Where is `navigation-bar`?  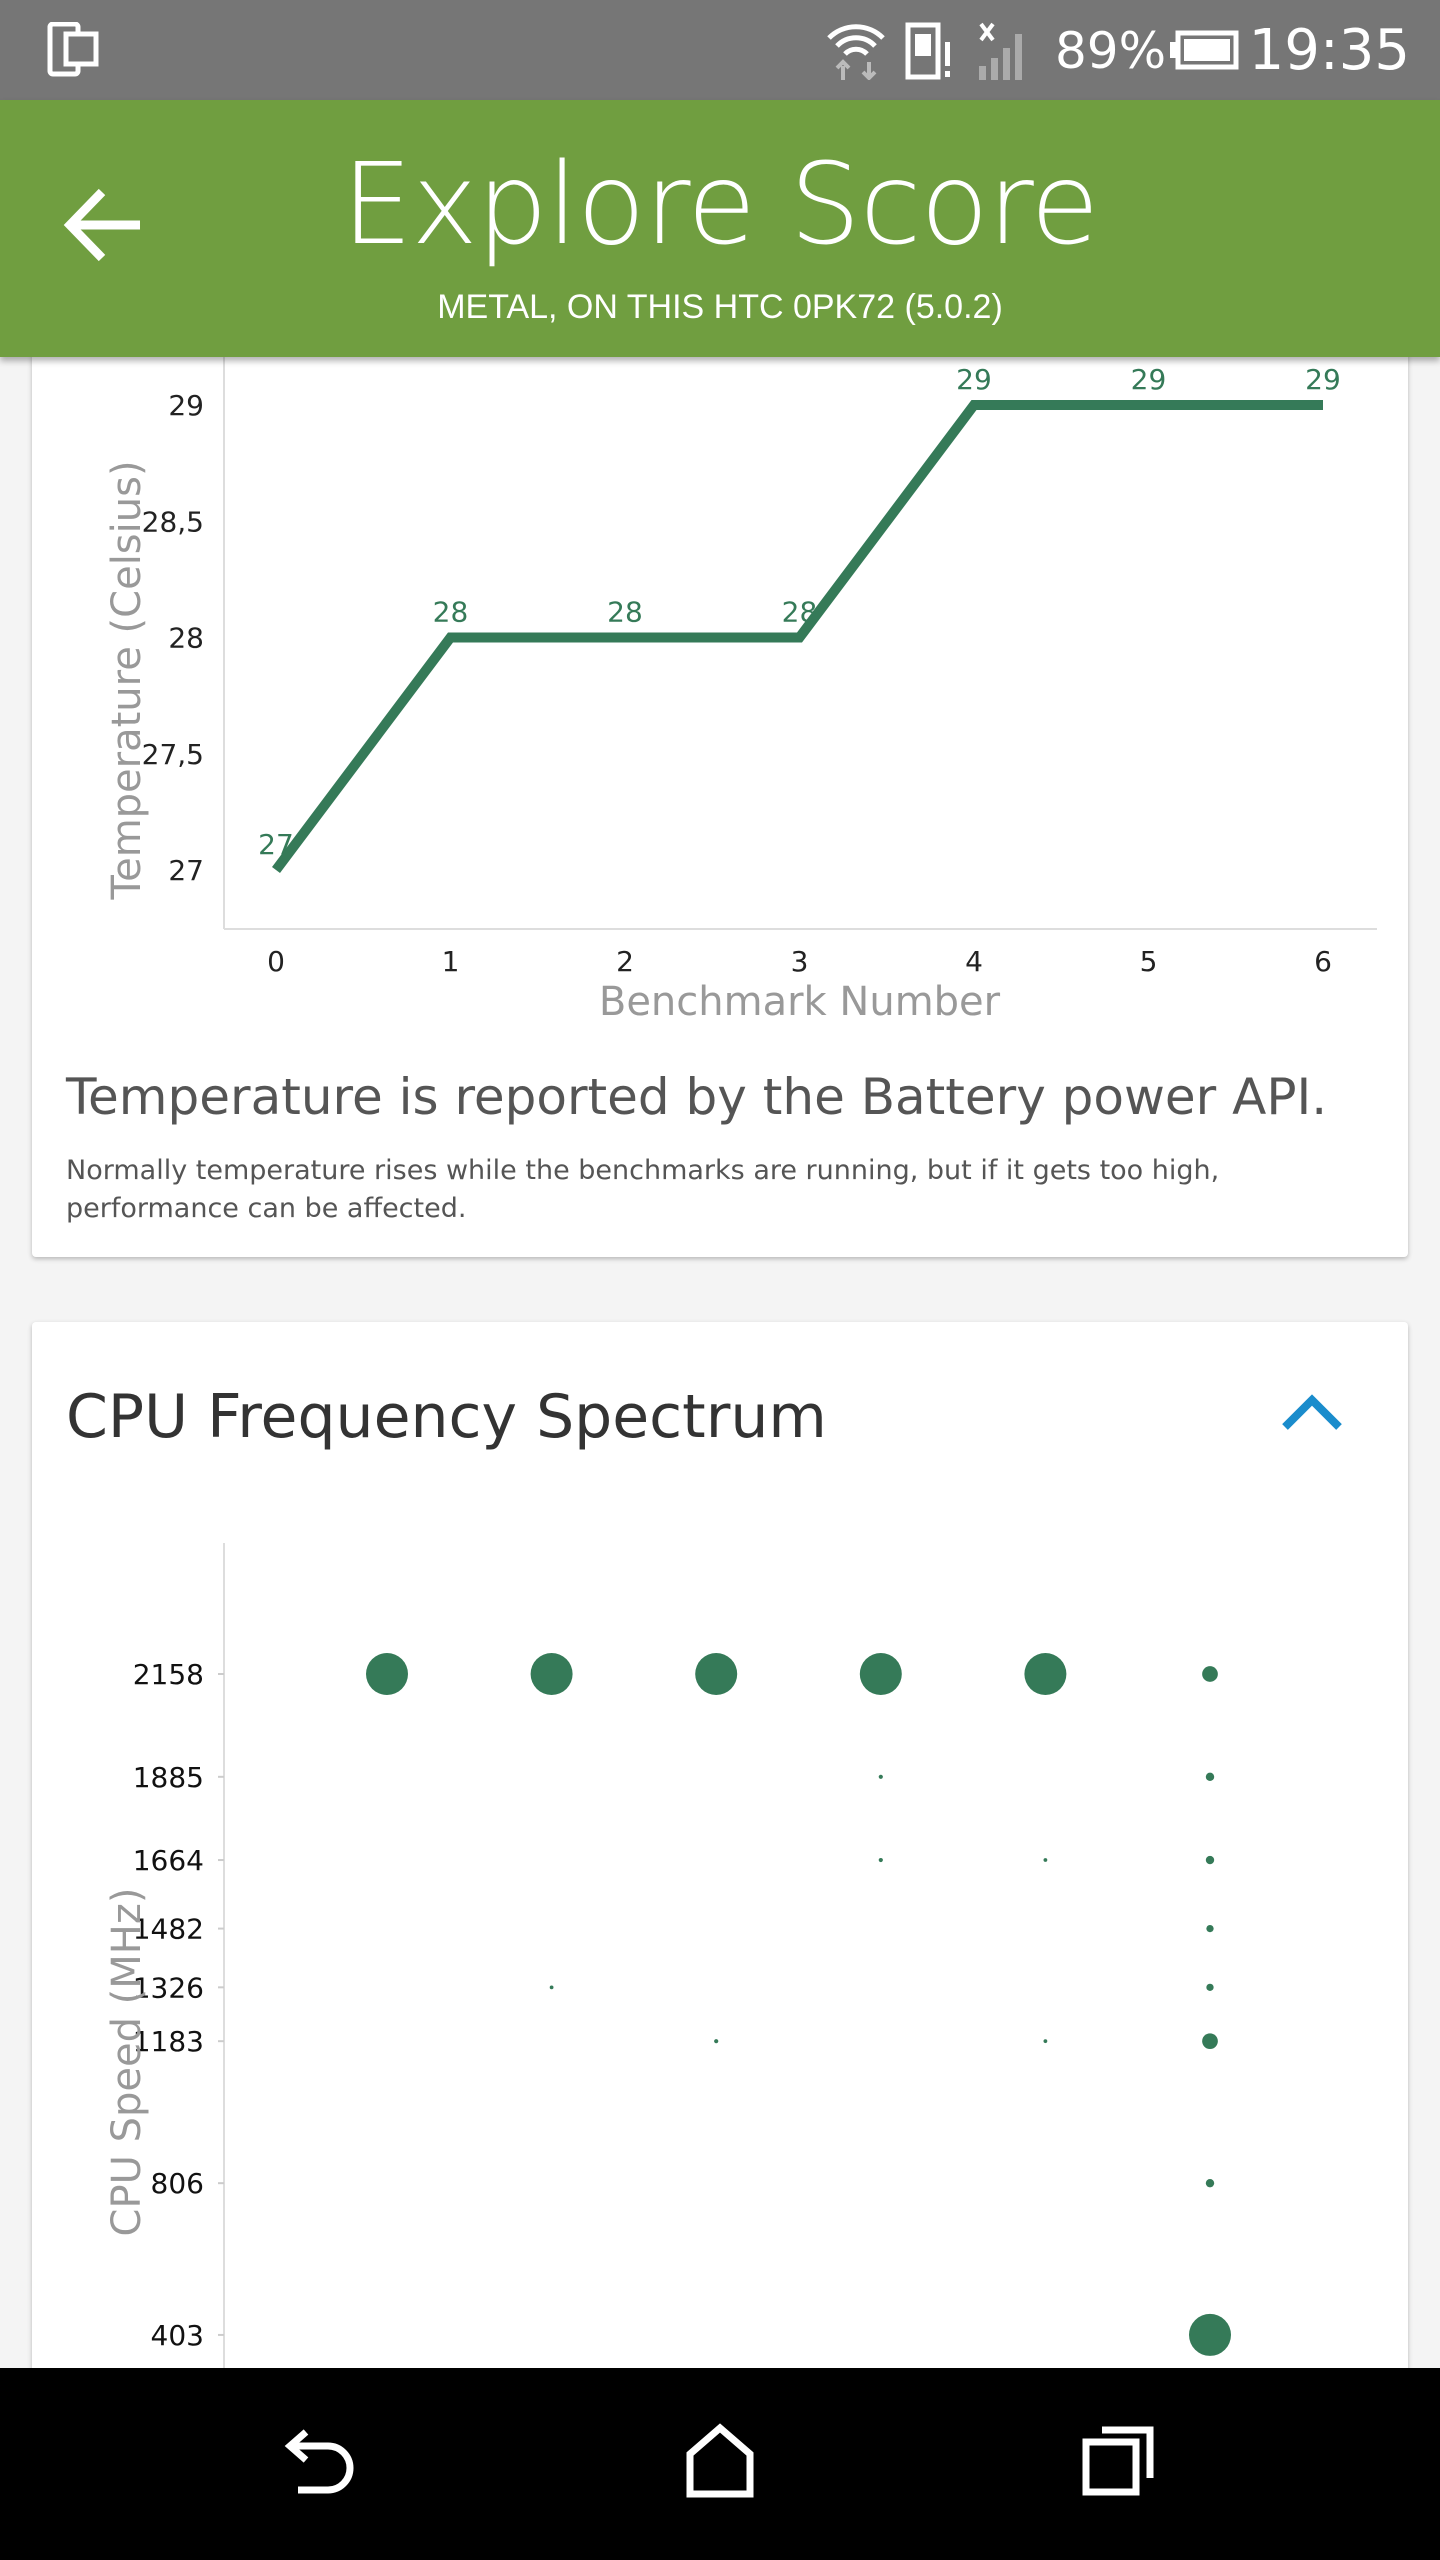 navigation-bar is located at coordinates (720, 2464).